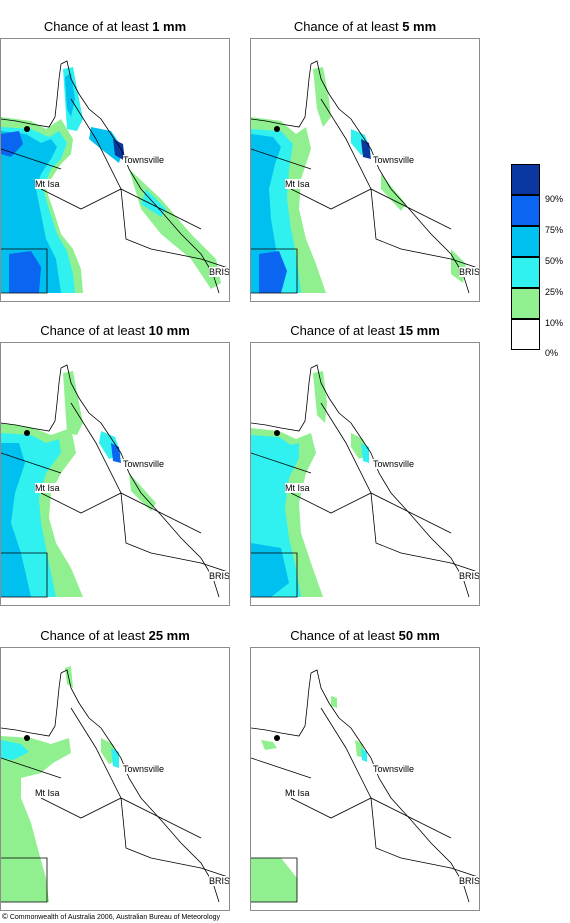 This screenshot has height=923, width=570. What do you see at coordinates (554, 199) in the screenshot?
I see `legend-label-90: 90%` at bounding box center [554, 199].